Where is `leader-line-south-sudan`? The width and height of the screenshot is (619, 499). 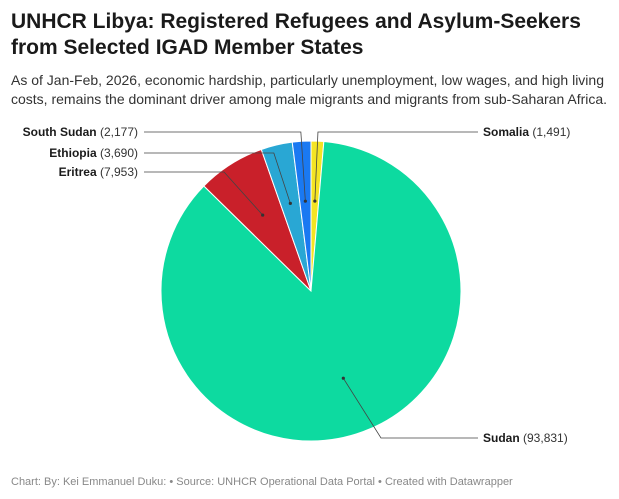
leader-line-south-sudan is located at coordinates (225, 166).